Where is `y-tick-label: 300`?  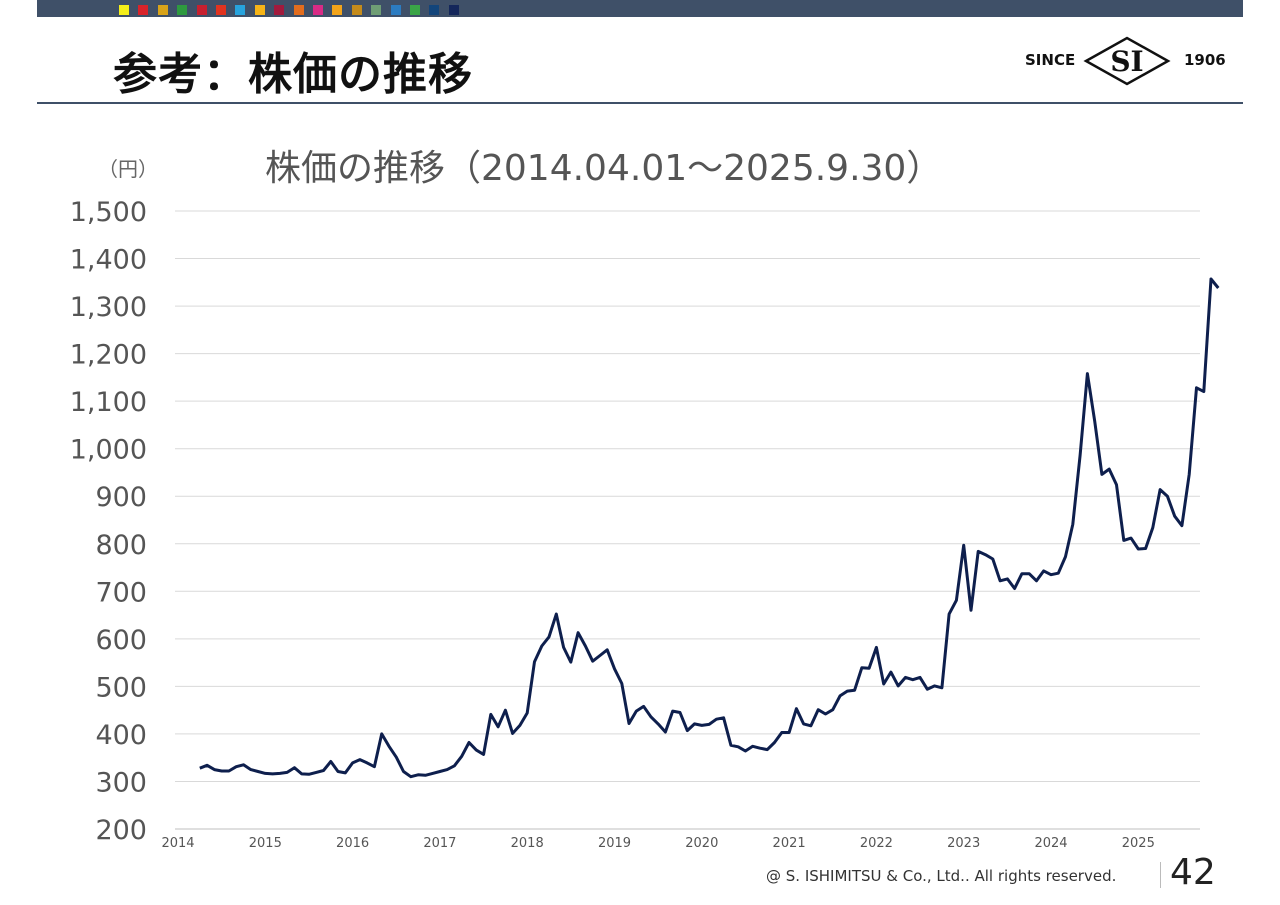
y-tick-label: 300 is located at coordinates (121, 782).